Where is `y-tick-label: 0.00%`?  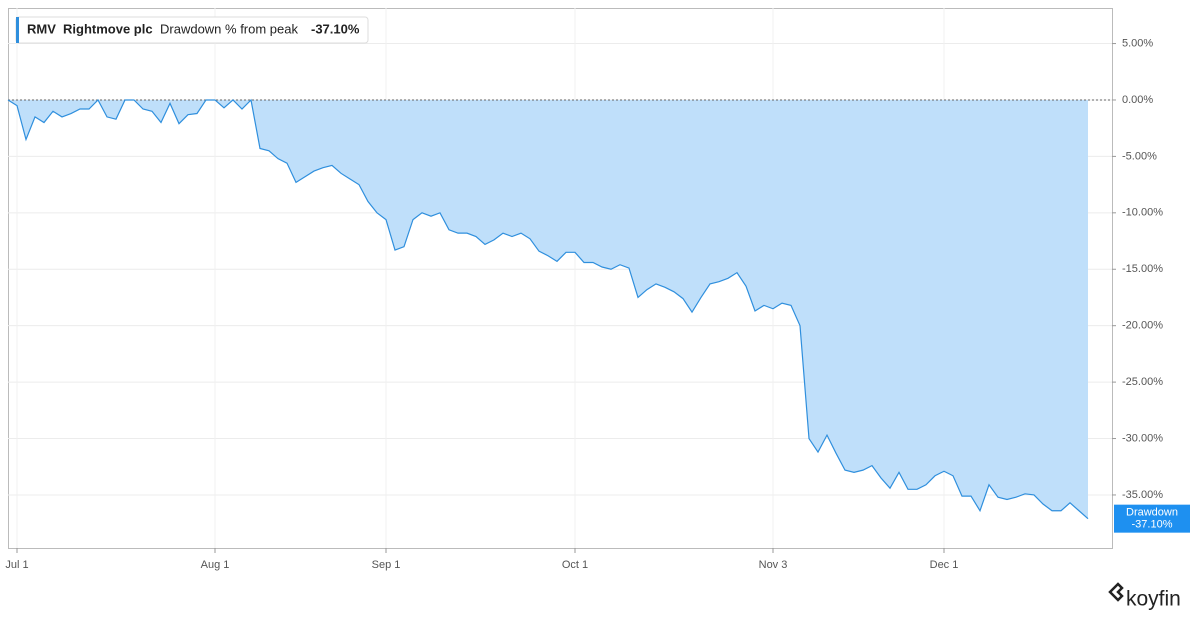 y-tick-label: 0.00% is located at coordinates (1137, 100).